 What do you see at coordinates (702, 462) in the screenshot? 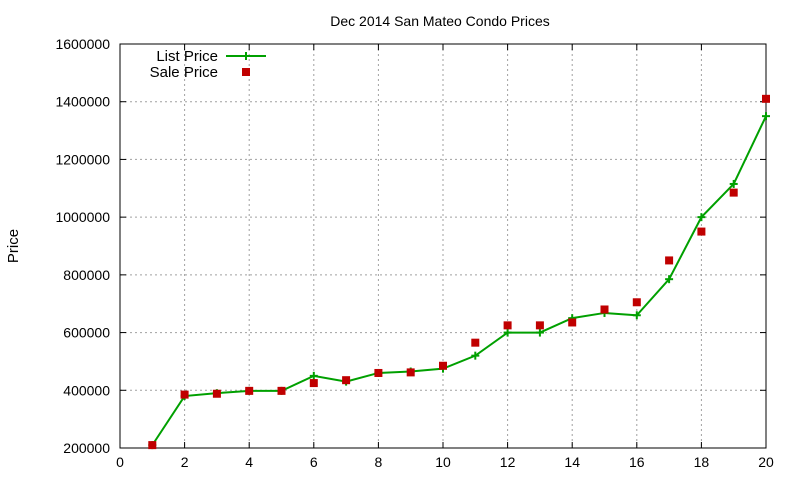
I see `x-tick-label: 18` at bounding box center [702, 462].